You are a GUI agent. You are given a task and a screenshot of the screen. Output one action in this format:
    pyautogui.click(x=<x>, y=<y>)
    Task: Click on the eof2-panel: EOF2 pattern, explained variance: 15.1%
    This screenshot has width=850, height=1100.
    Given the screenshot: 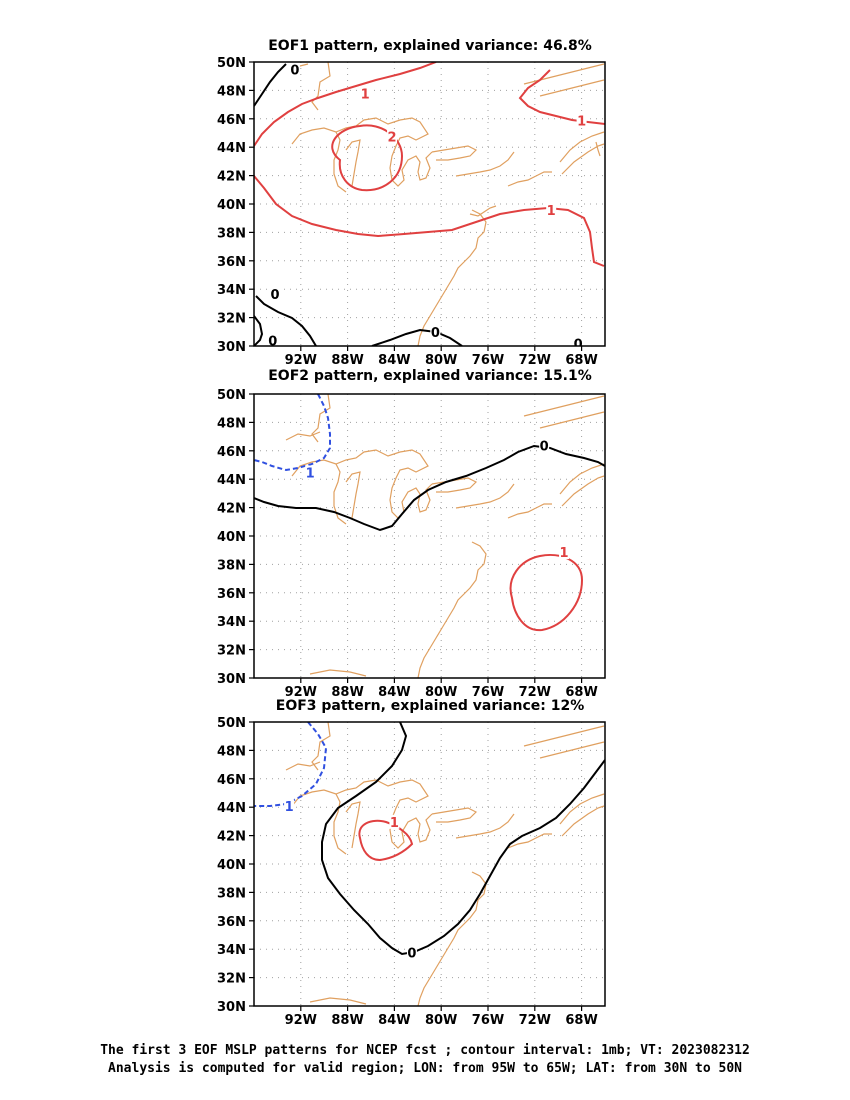 What is the action you would take?
    pyautogui.click(x=411, y=534)
    